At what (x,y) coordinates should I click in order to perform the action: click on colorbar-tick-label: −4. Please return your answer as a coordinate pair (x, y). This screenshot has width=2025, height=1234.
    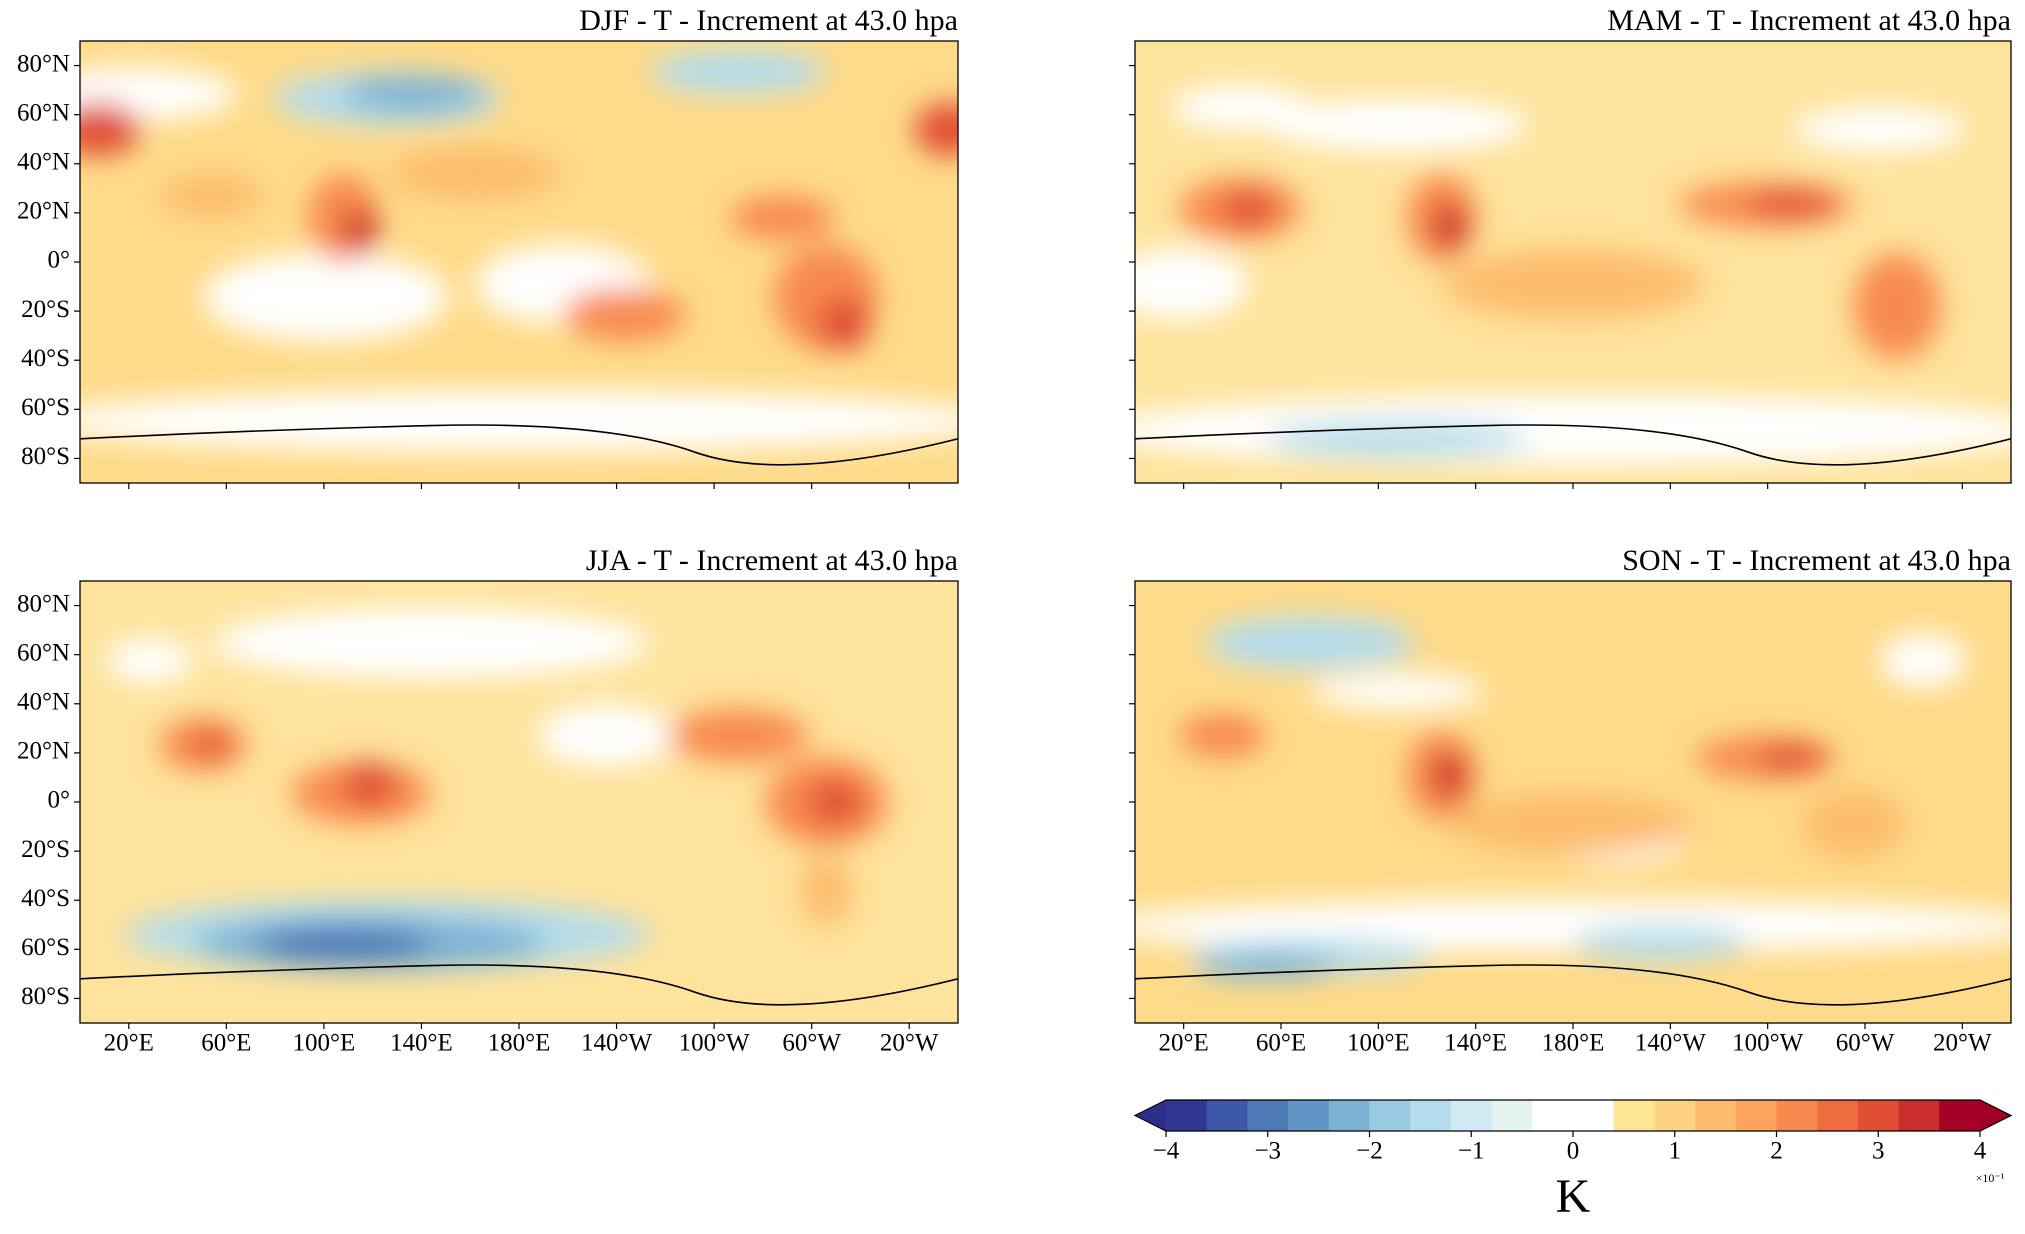
    Looking at the image, I should click on (1166, 1151).